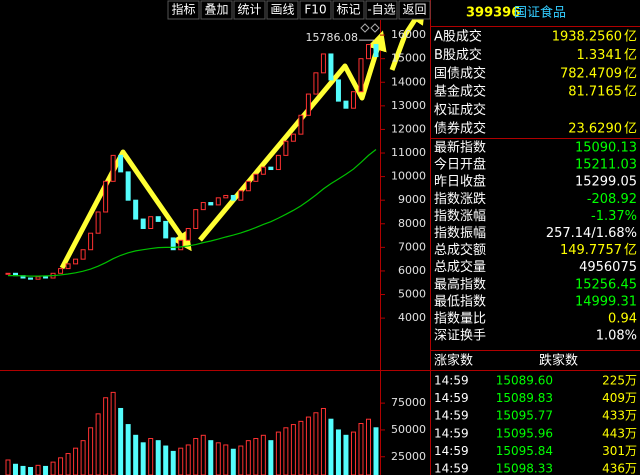 The height and width of the screenshot is (475, 640). I want to click on y-tick-label: 12000, so click(408, 128).